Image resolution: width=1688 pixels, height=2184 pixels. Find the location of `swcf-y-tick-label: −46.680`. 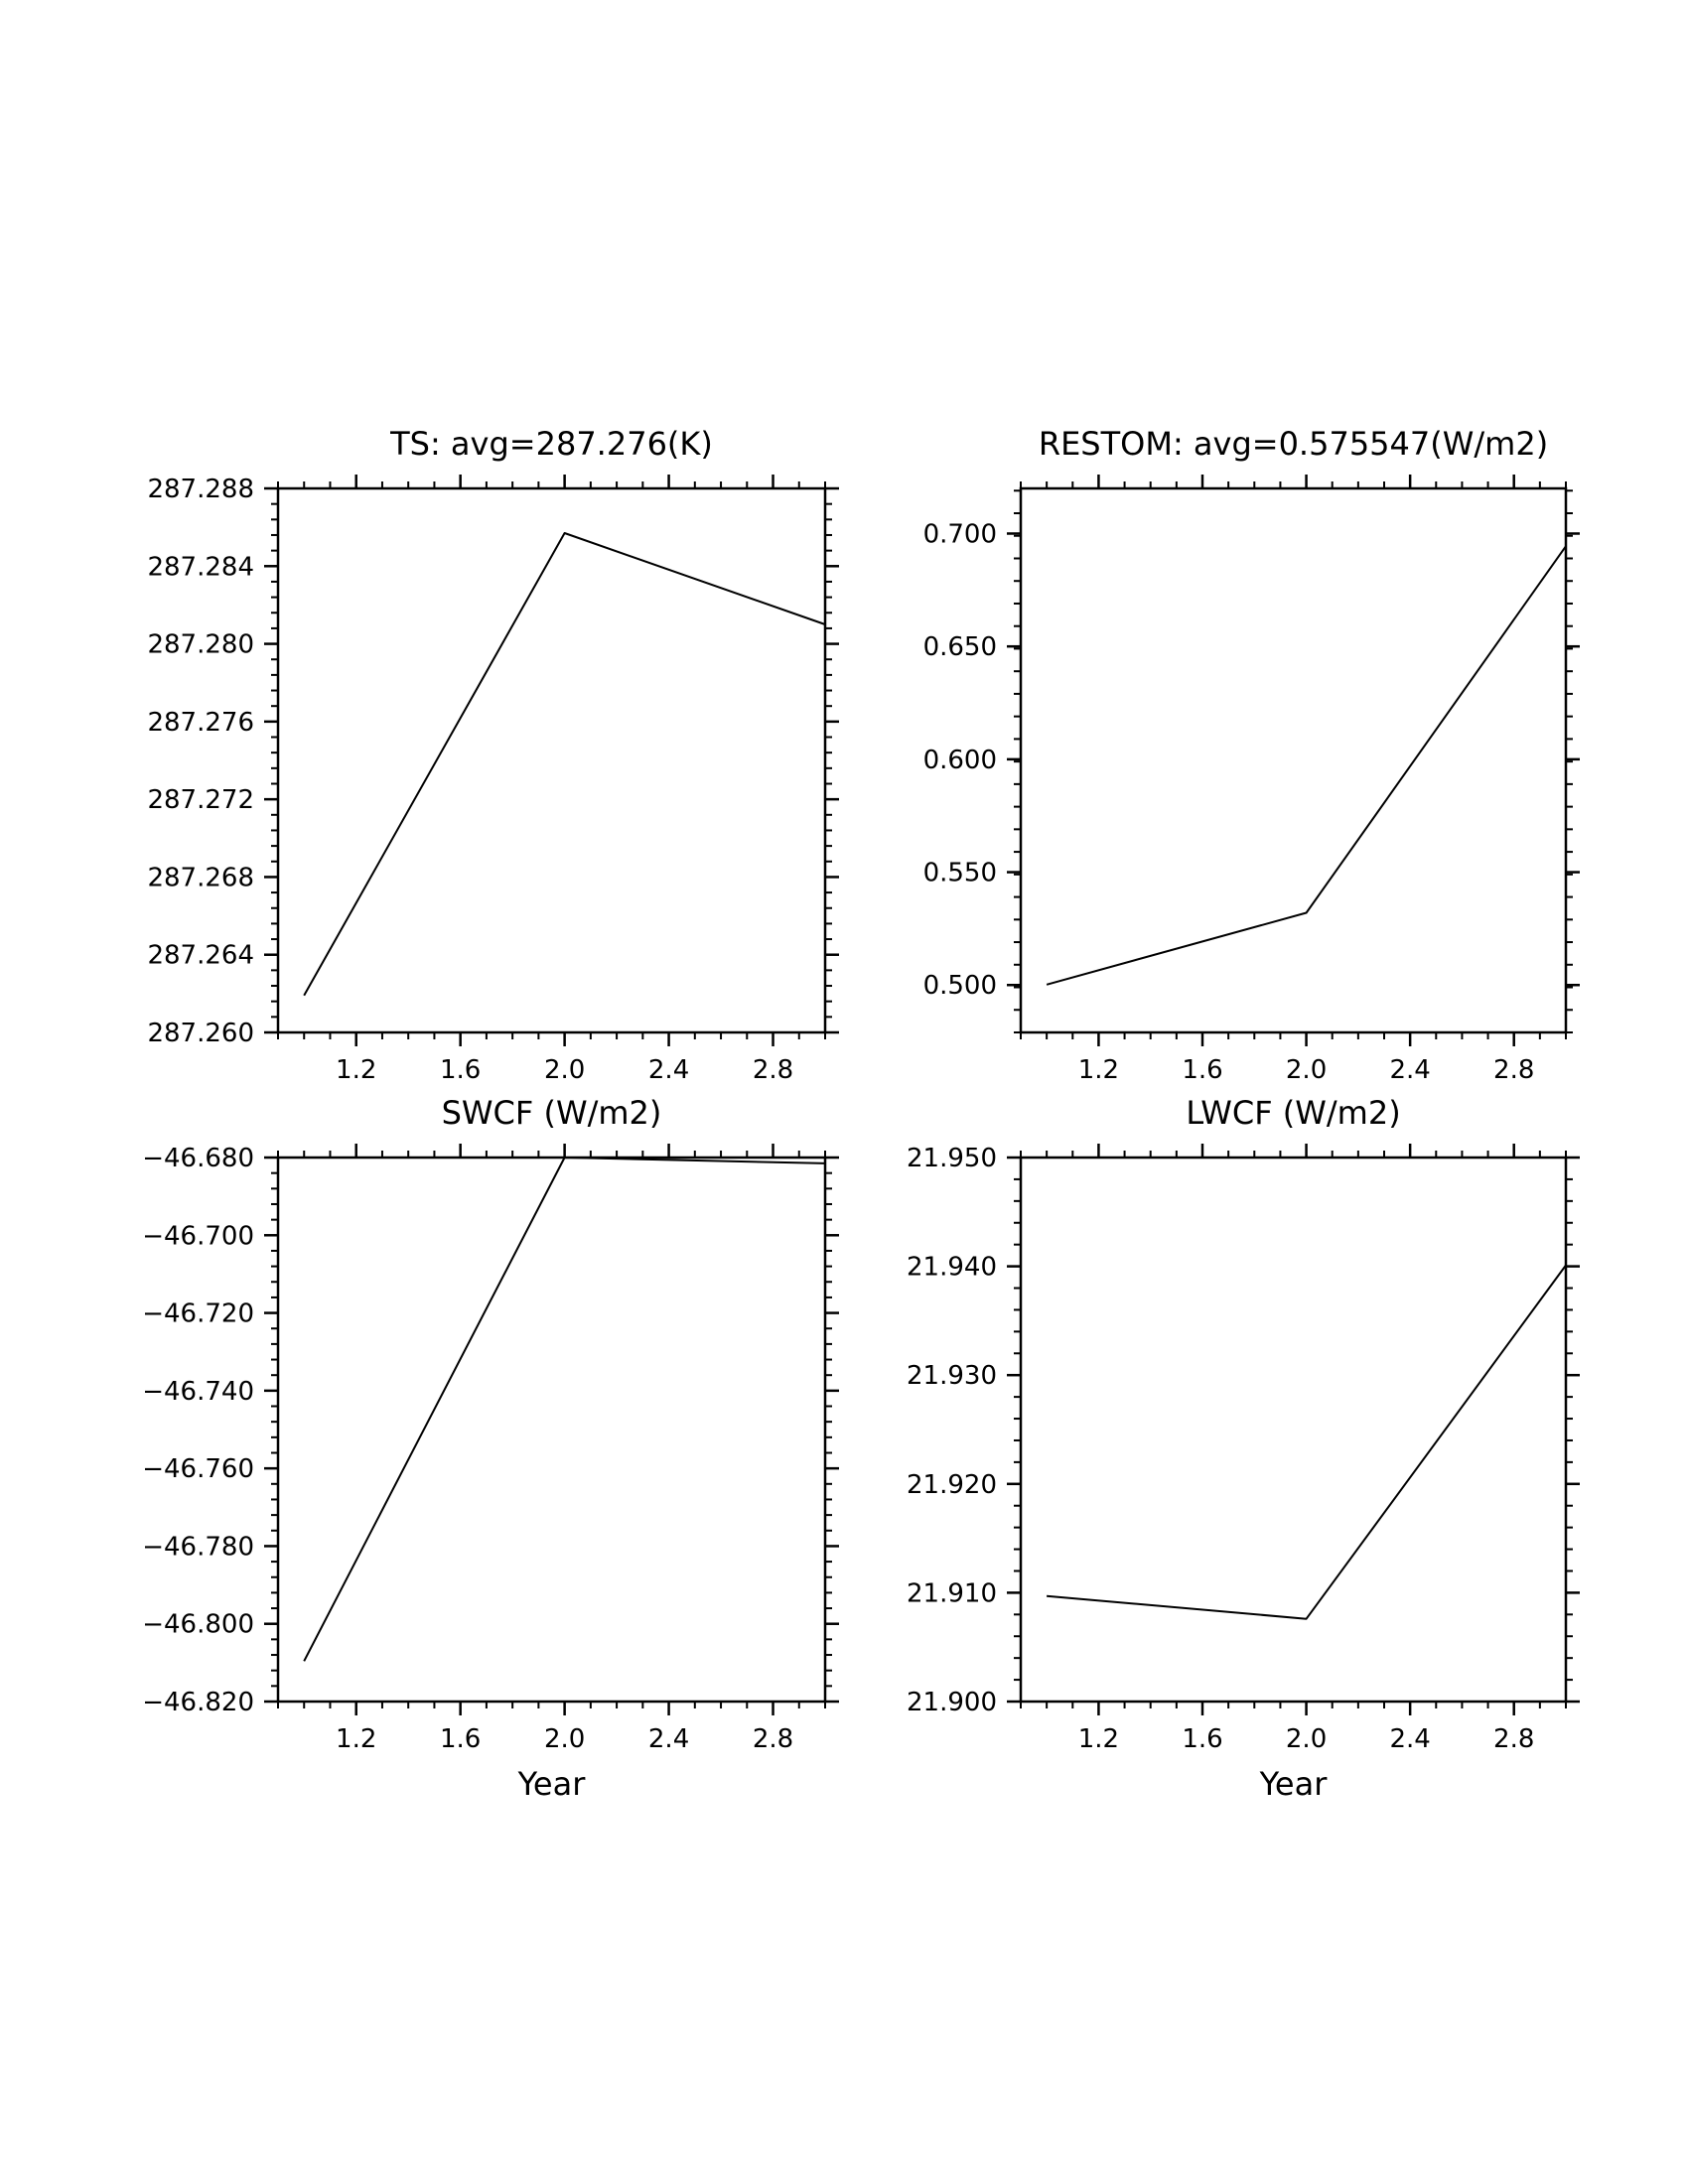

swcf-y-tick-label: −46.680 is located at coordinates (198, 1158).